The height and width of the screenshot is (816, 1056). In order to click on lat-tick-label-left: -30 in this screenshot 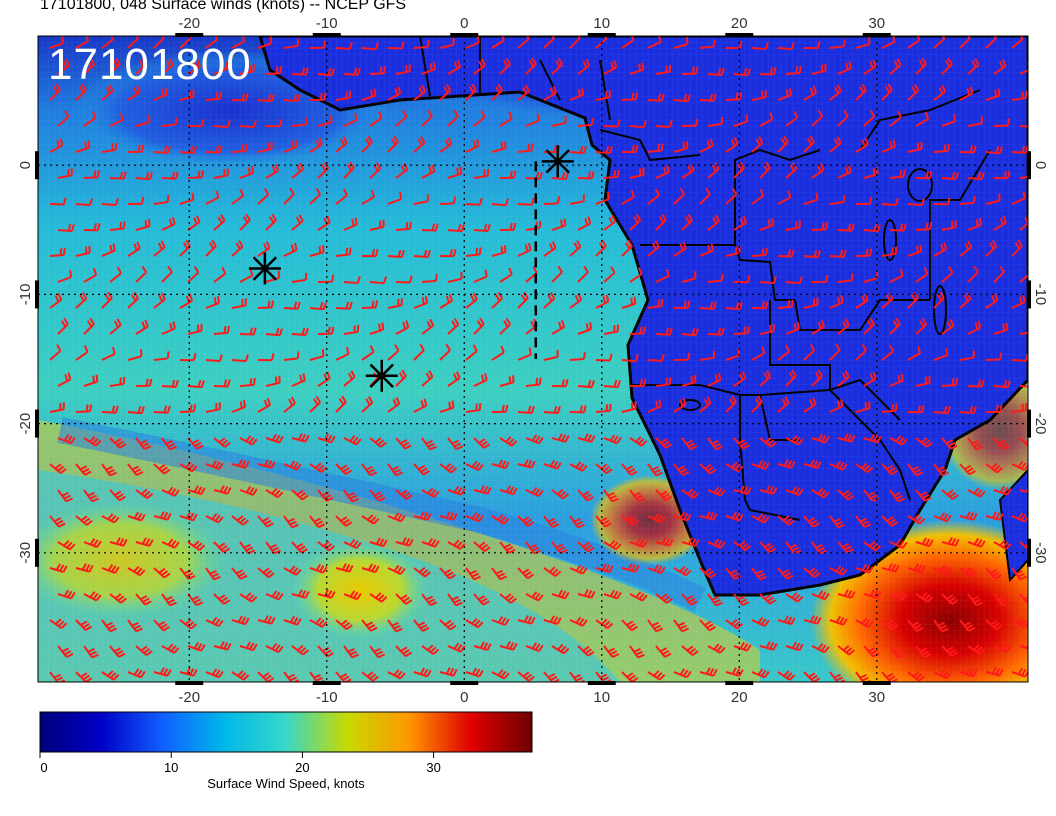, I will do `click(25, 553)`.